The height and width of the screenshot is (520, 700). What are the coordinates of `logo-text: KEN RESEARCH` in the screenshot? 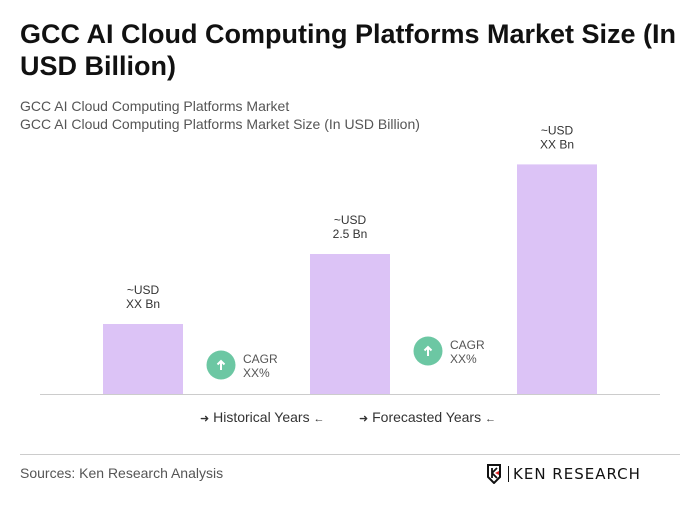 It's located at (577, 474).